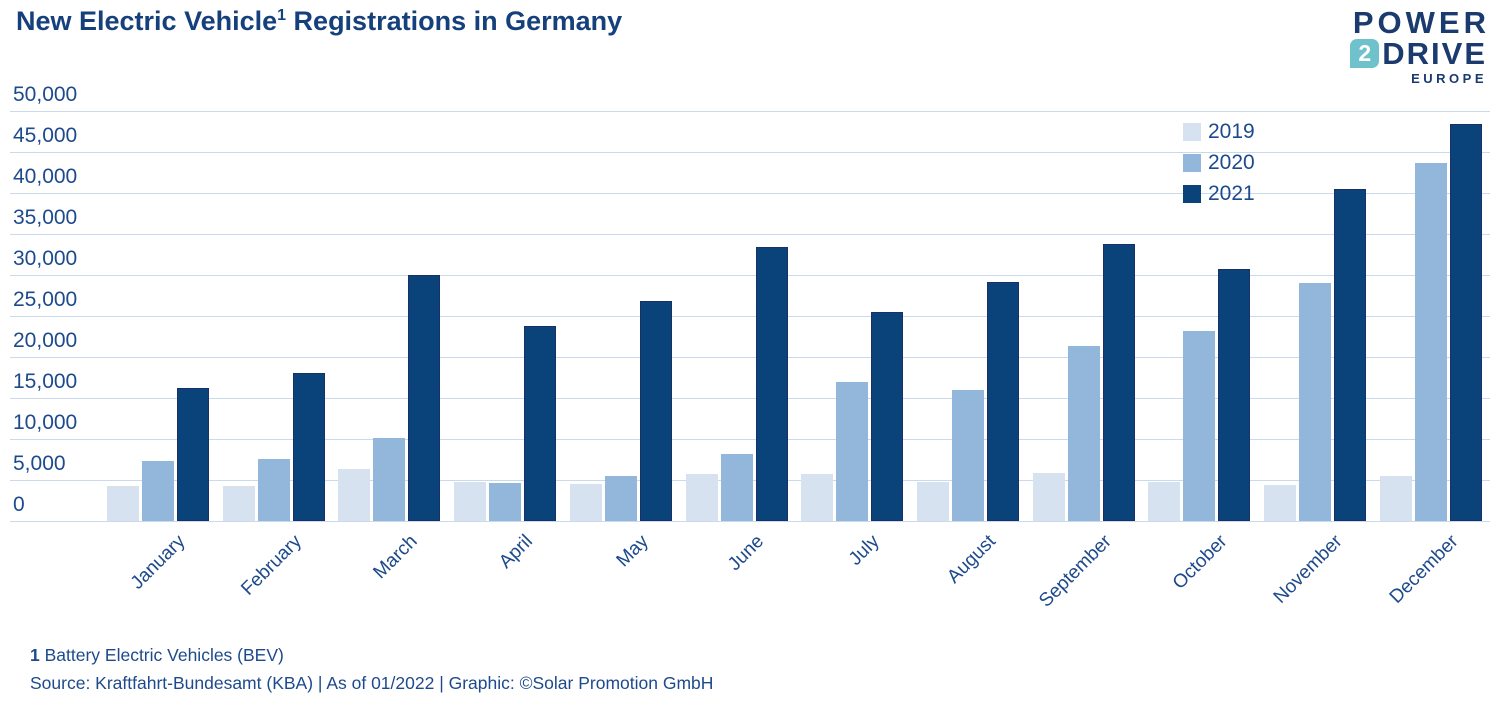 Image resolution: width=1500 pixels, height=711 pixels. Describe the element at coordinates (1234, 395) in the screenshot. I see `bar-2021-october` at that location.